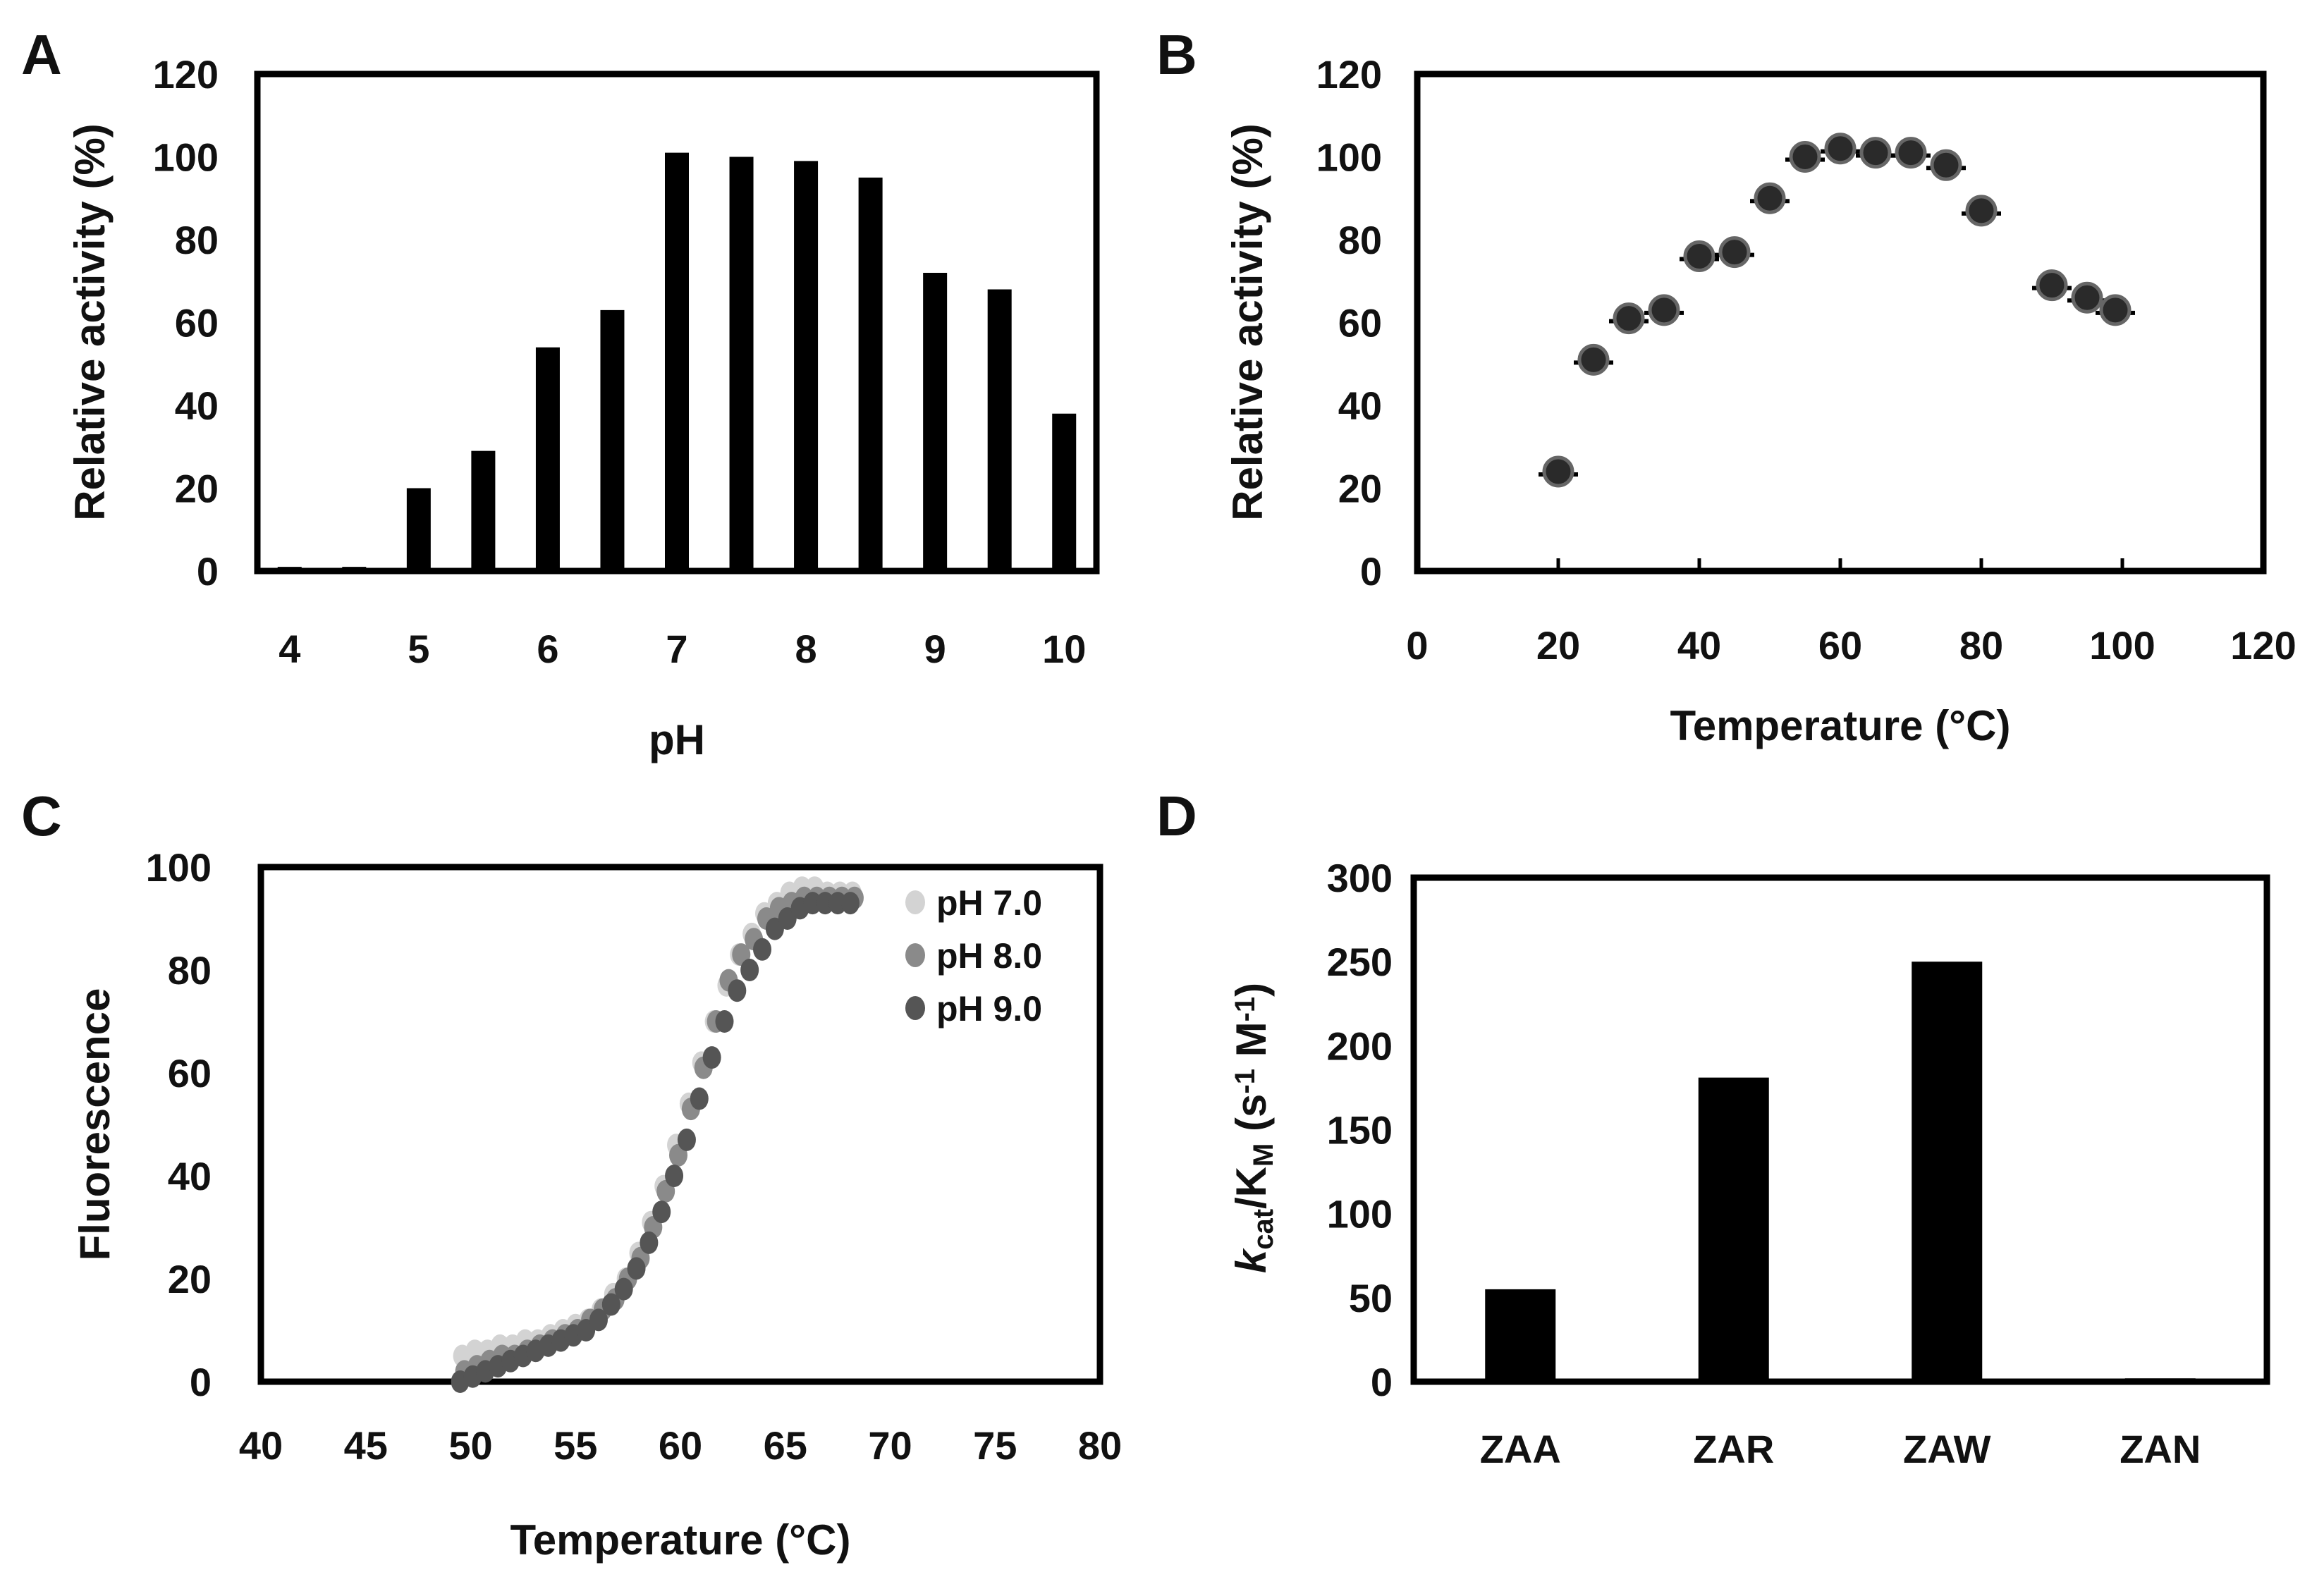 The width and height of the screenshot is (2324, 1584). I want to click on legend-label: pH 7.0, so click(989, 903).